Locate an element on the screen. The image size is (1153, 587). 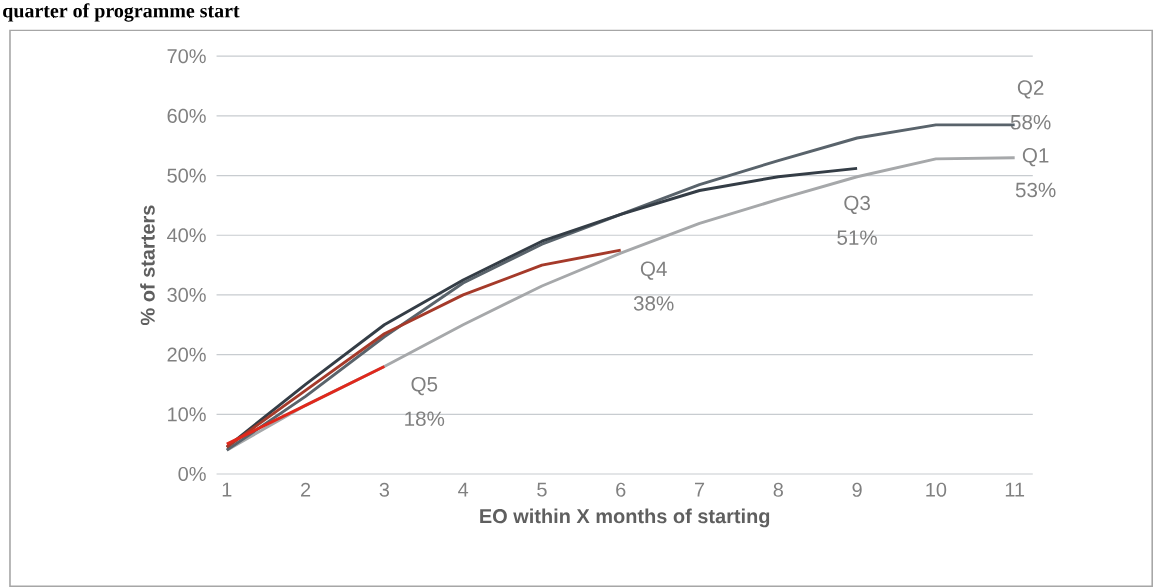
x-tick-label: 7 is located at coordinates (699, 489).